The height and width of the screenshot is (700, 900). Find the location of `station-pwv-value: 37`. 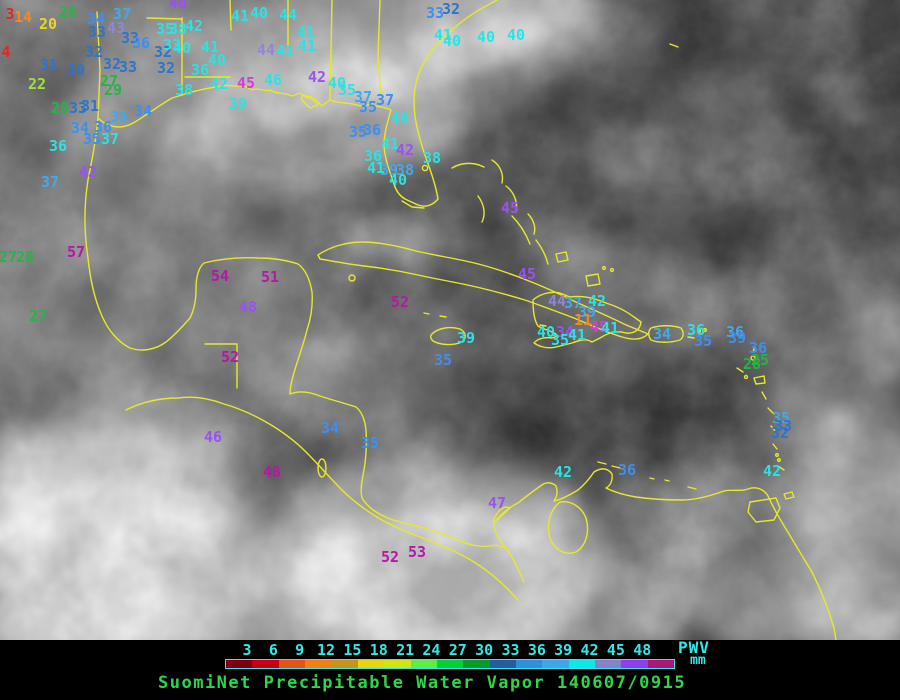

station-pwv-value: 37 is located at coordinates (573, 303).